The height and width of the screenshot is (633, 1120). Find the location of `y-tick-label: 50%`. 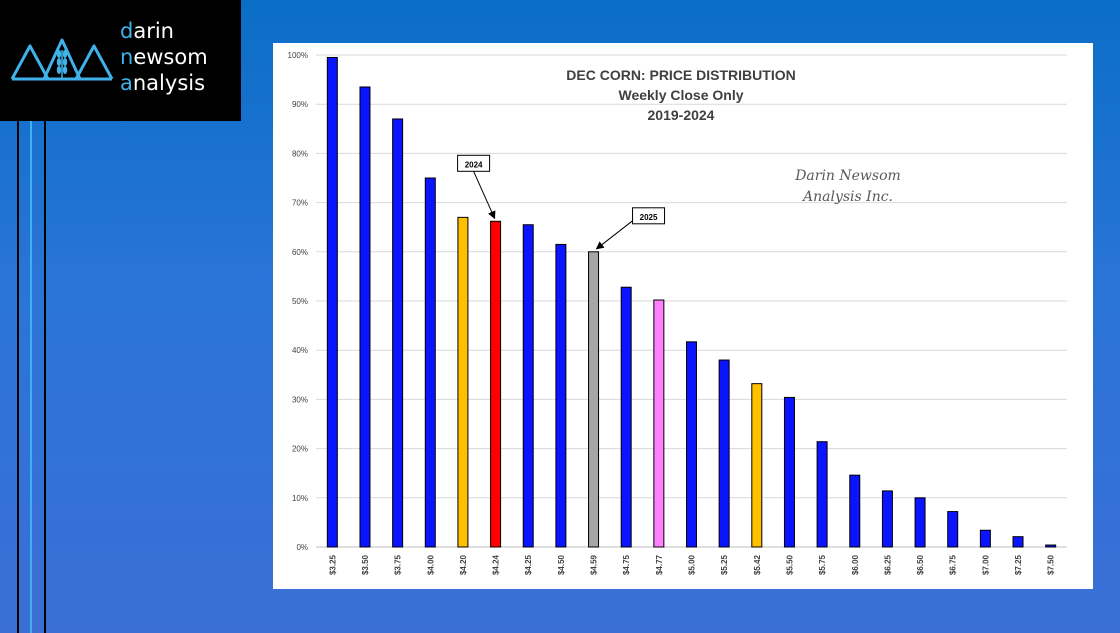

y-tick-label: 50% is located at coordinates (300, 301).